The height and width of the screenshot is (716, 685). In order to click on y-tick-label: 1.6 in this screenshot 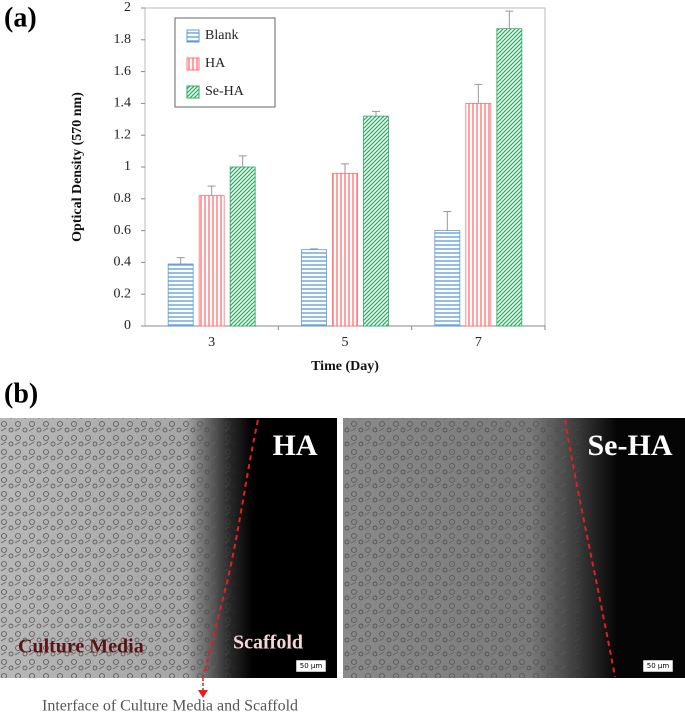, I will do `click(123, 71)`.